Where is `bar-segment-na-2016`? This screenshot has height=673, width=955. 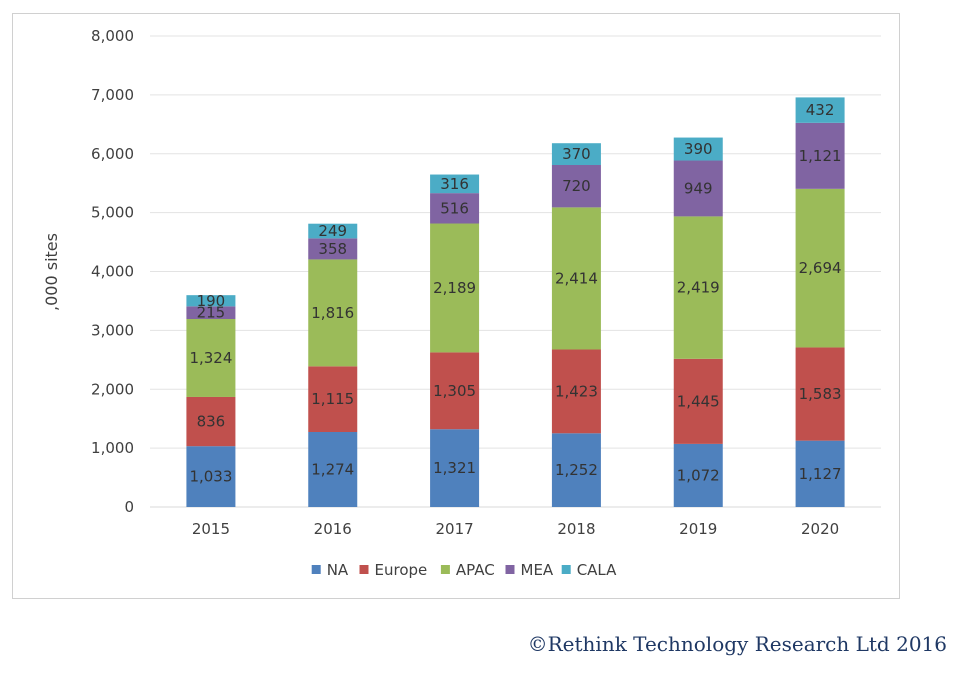 bar-segment-na-2016 is located at coordinates (333, 469).